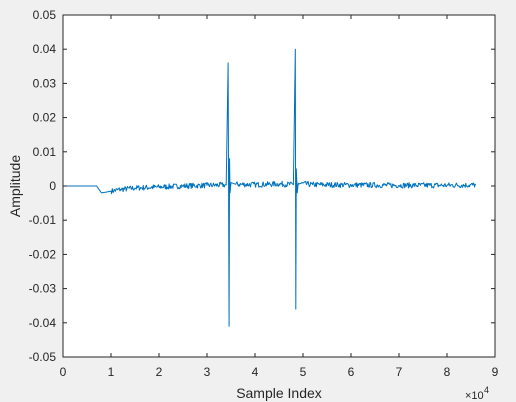 This screenshot has height=402, width=516. What do you see at coordinates (486, 390) in the screenshot?
I see `x-exponent-power: 4` at bounding box center [486, 390].